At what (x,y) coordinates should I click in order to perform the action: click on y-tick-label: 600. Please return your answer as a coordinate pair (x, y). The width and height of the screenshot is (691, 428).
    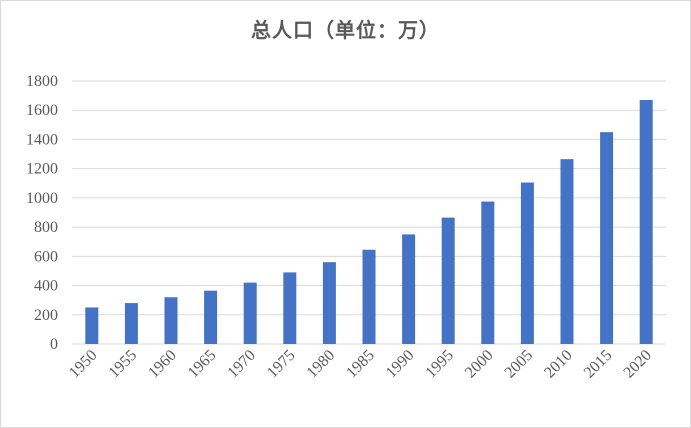
    Looking at the image, I should click on (46, 256).